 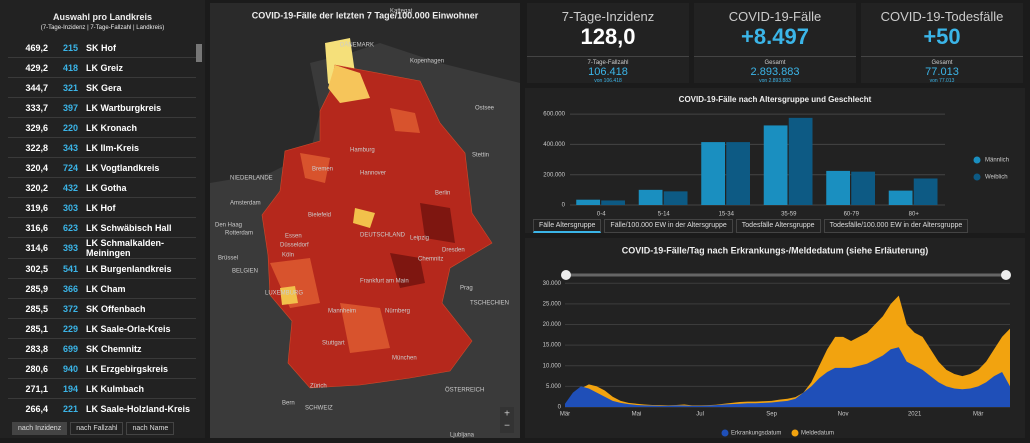 I want to click on place-label: Berlin, so click(x=442, y=194).